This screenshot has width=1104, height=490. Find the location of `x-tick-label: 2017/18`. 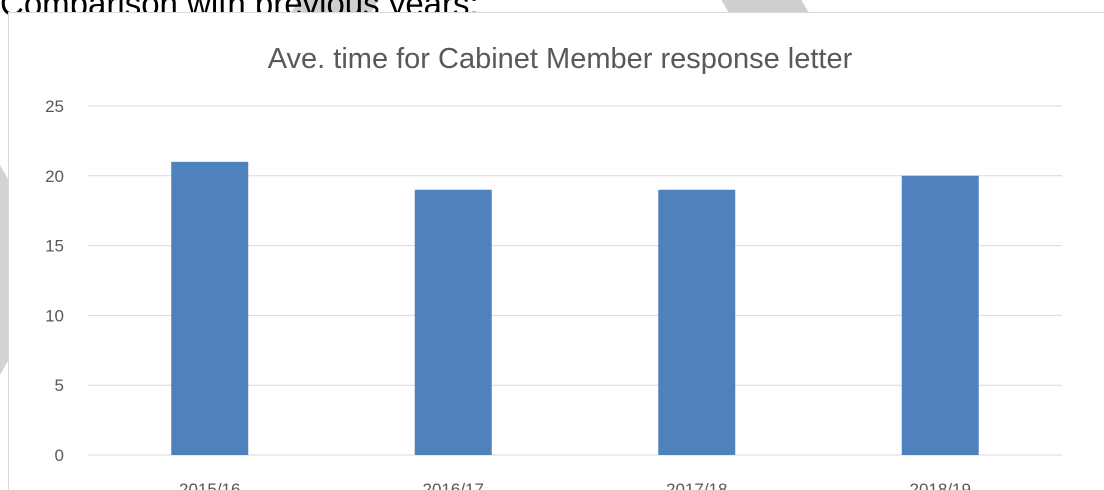

x-tick-label: 2017/18 is located at coordinates (696, 485).